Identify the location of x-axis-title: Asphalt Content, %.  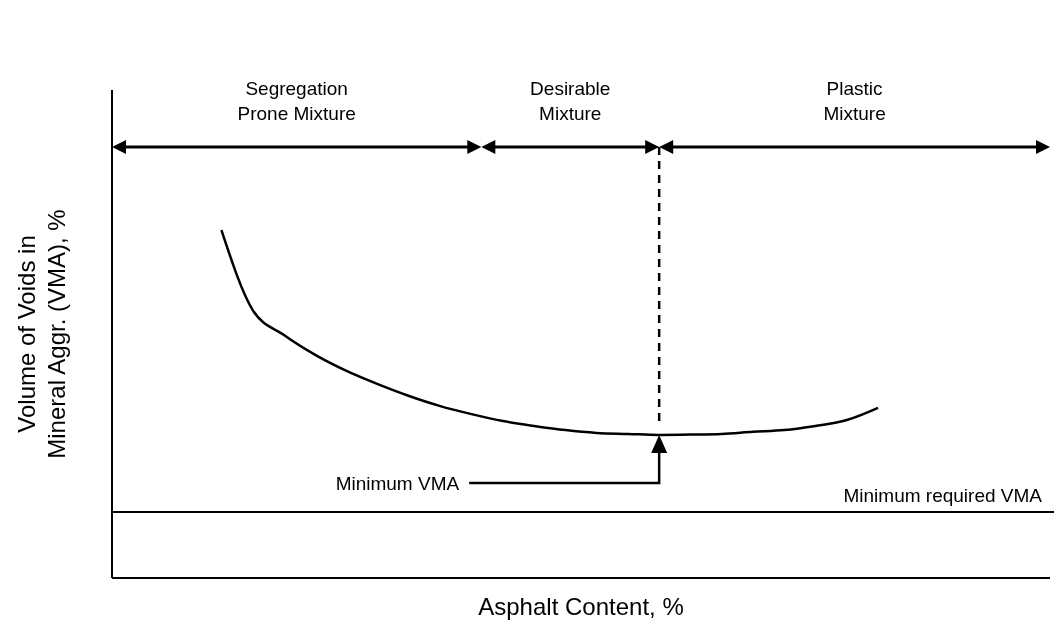
(581, 606).